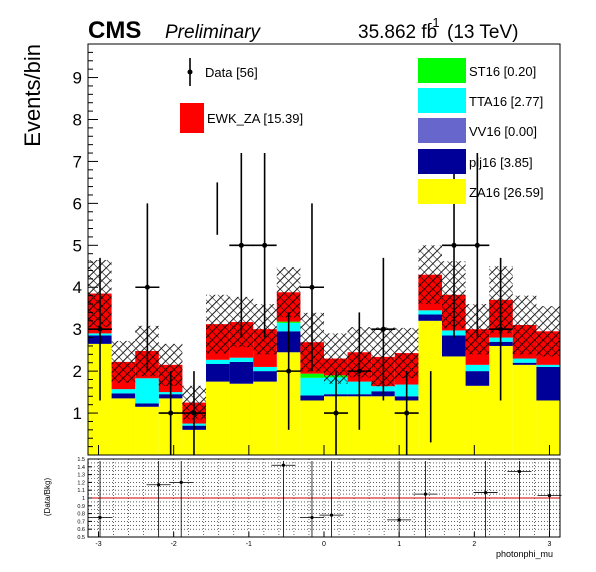 This screenshot has width=596, height=572. Describe the element at coordinates (482, 32) in the screenshot. I see `energy-label: (13 TeV)` at that location.